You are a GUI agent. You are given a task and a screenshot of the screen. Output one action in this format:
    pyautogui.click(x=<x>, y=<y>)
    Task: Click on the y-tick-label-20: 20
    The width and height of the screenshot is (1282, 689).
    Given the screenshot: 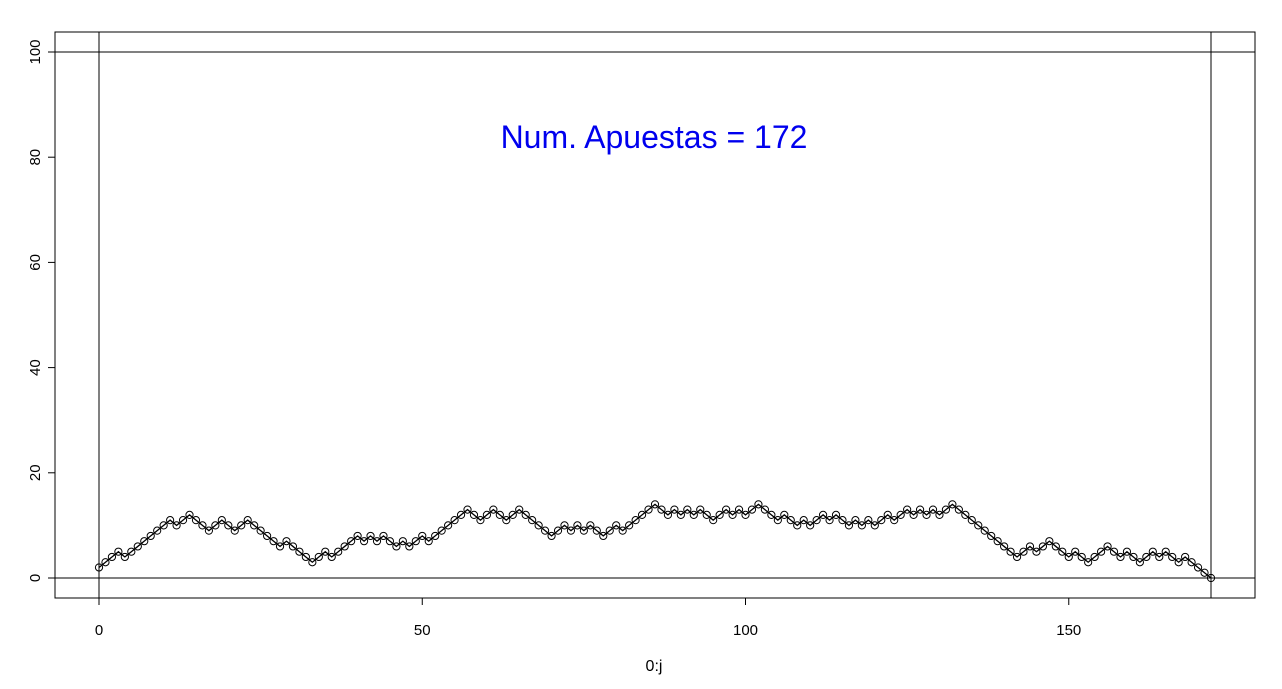 What is the action you would take?
    pyautogui.click(x=35, y=472)
    